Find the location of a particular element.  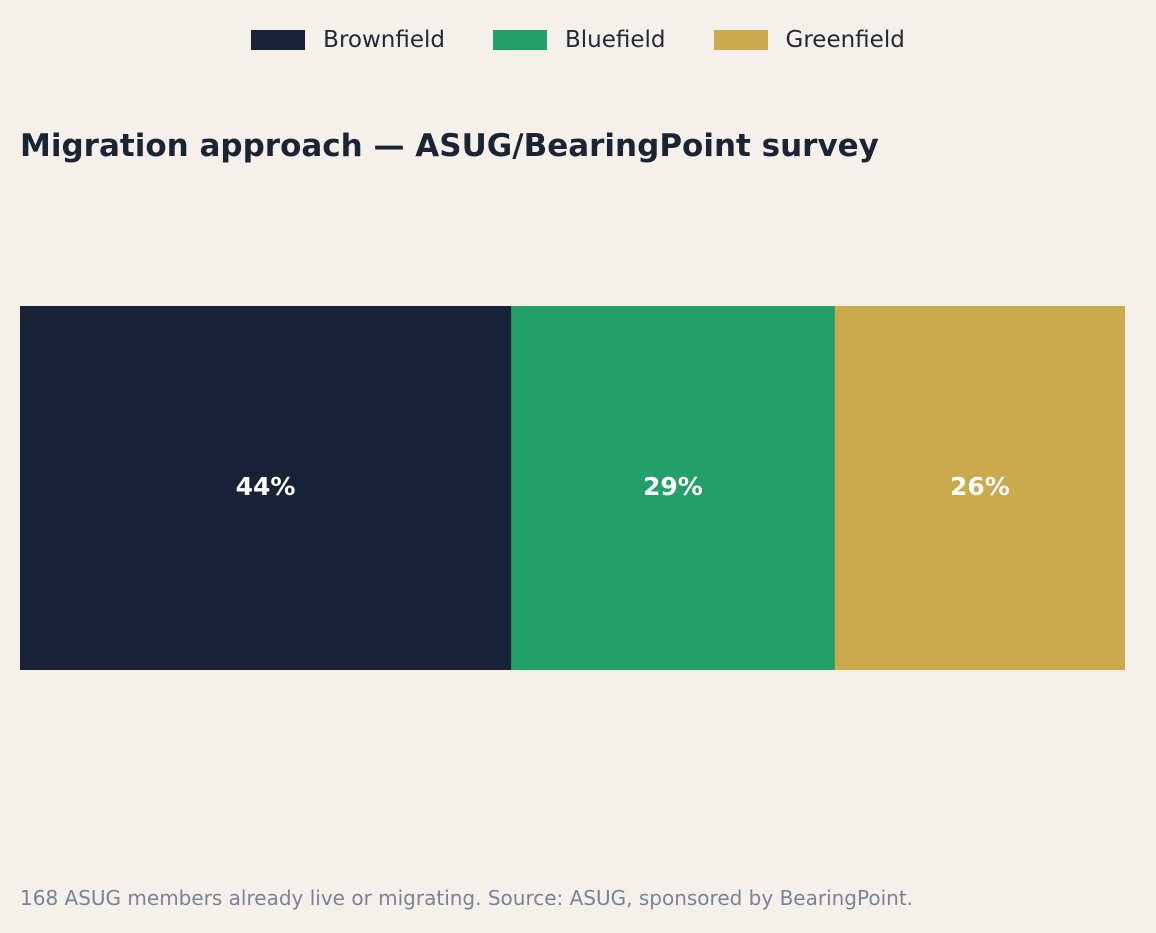

chart-legend: Brownfield Bluefield Greenfield is located at coordinates (578, 40).